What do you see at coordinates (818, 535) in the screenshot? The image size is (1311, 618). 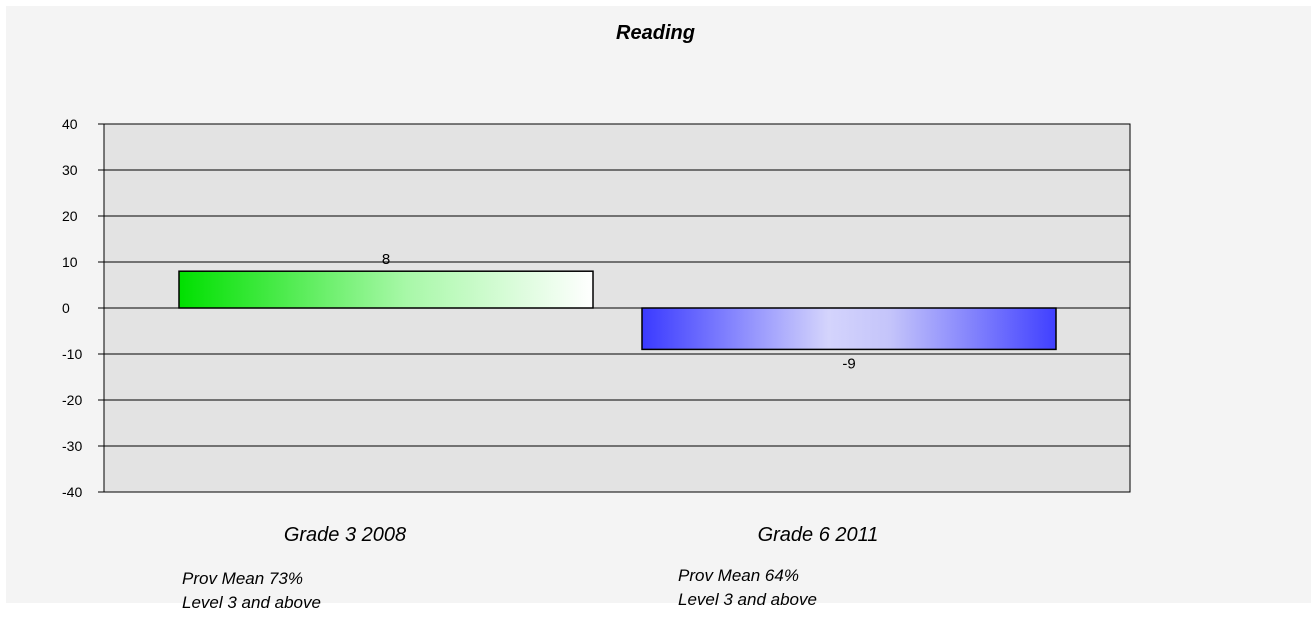 I see `category-label-grade6-2011: Grade 6 2011` at bounding box center [818, 535].